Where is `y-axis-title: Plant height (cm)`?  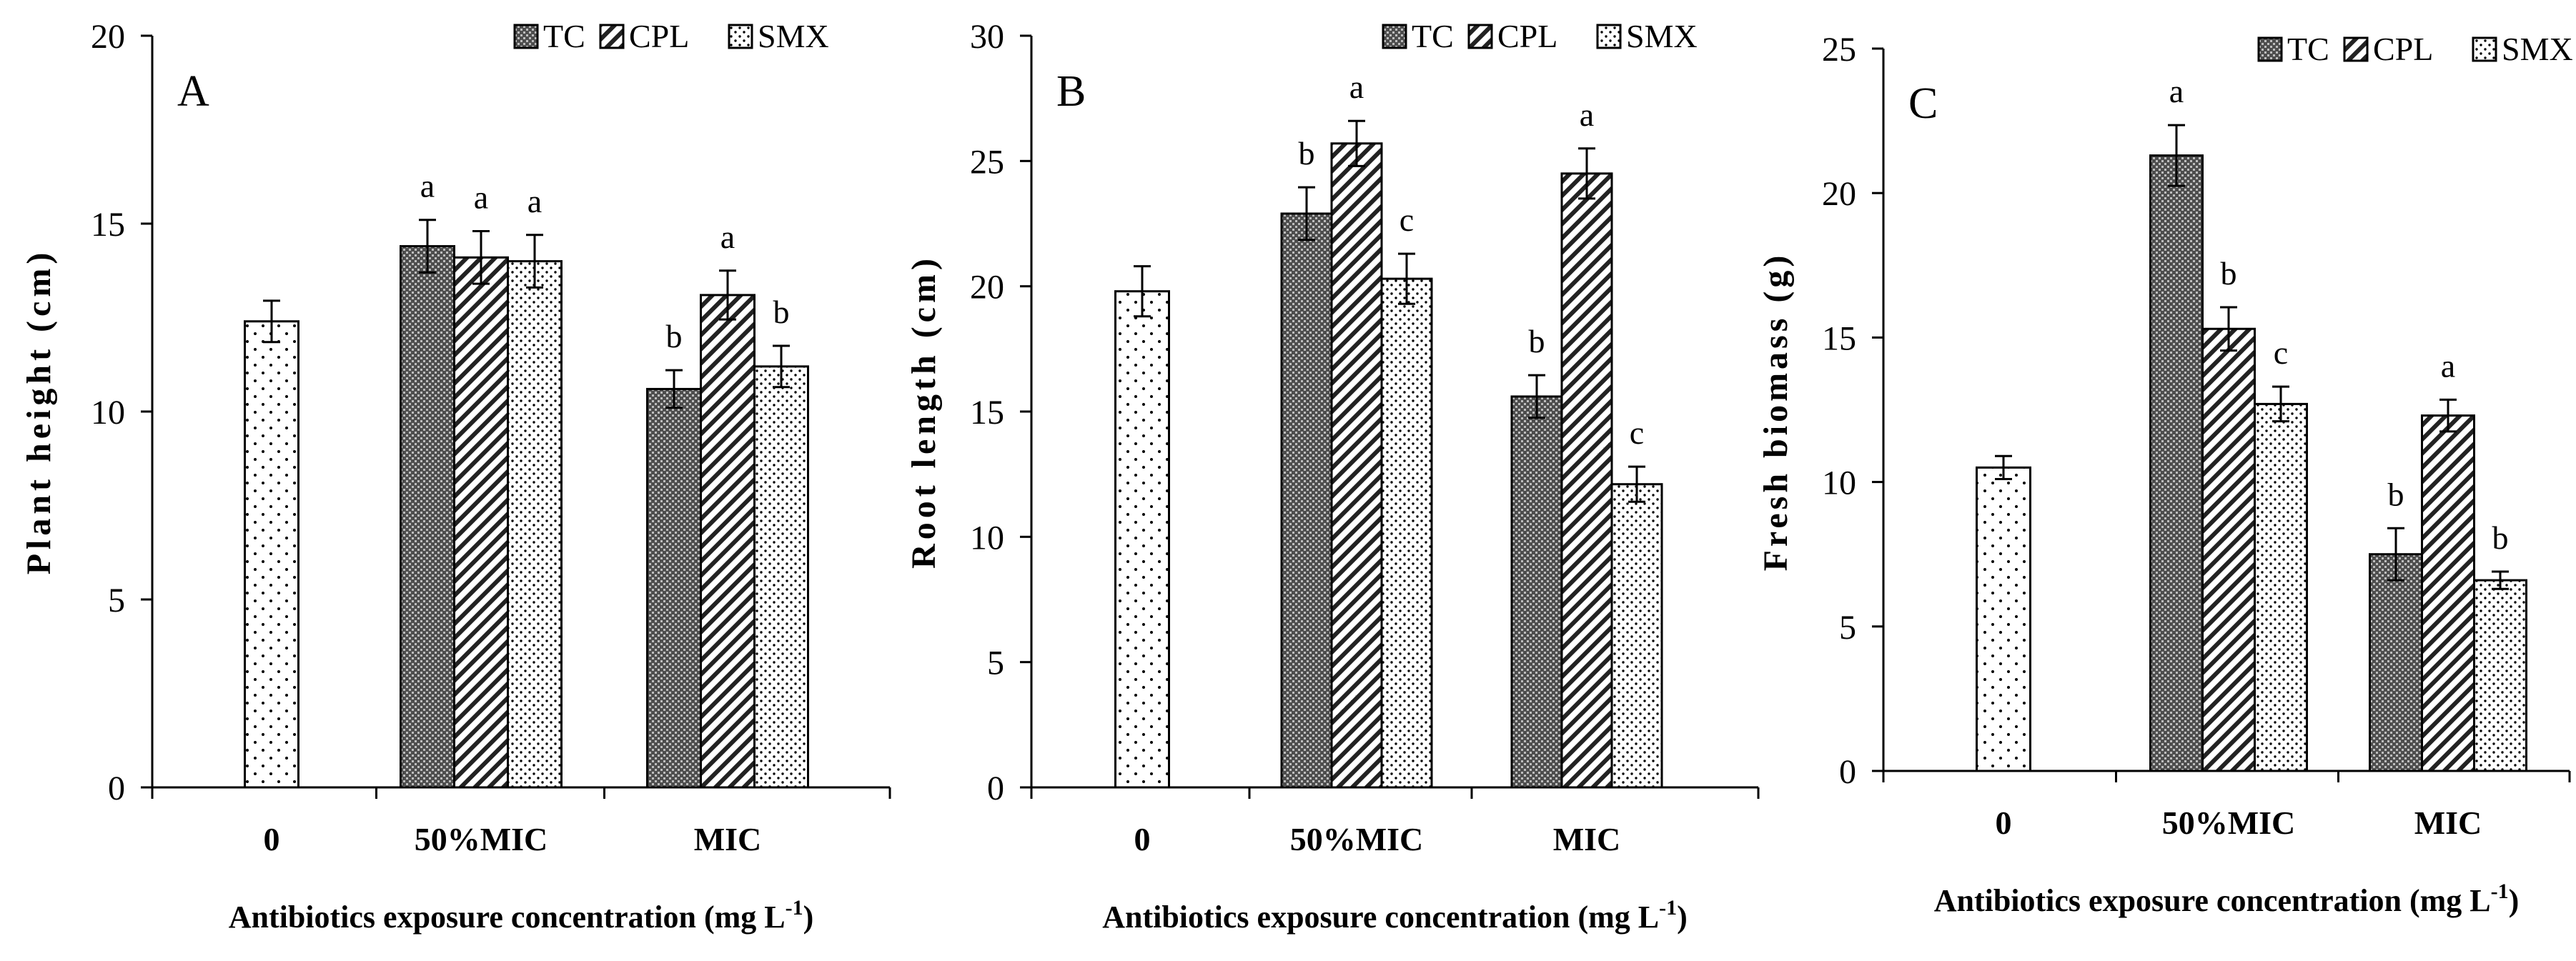 y-axis-title: Plant height (cm) is located at coordinates (39, 412).